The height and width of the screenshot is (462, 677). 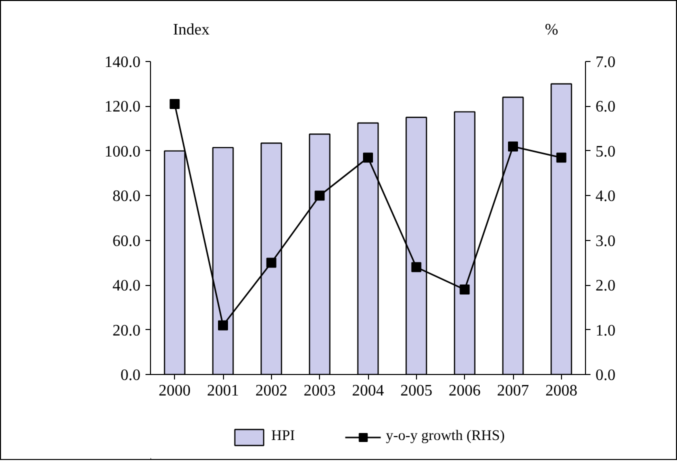 I want to click on y2-tick-label: 7.0, so click(x=606, y=62).